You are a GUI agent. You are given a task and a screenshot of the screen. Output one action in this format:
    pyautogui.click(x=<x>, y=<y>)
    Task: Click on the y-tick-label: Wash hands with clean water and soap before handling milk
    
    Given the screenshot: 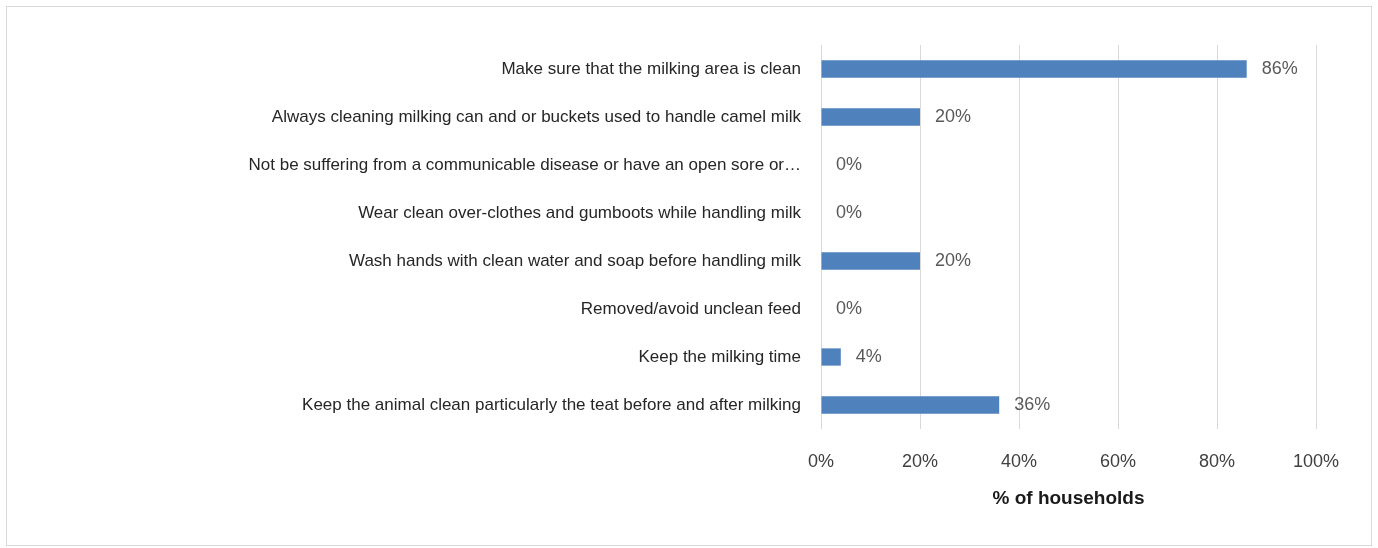 What is the action you would take?
    pyautogui.click(x=575, y=260)
    